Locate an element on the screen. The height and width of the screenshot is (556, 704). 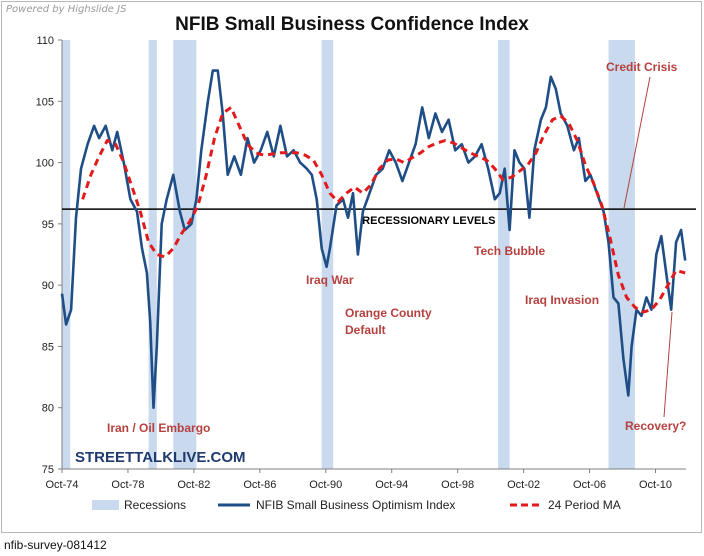
y-tick-label: 85 is located at coordinates (48, 347).